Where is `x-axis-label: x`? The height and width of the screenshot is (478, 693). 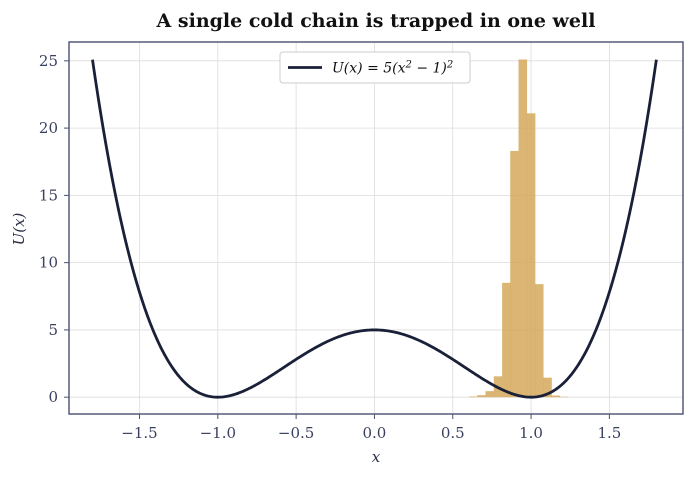
x-axis-label: x is located at coordinates (376, 457).